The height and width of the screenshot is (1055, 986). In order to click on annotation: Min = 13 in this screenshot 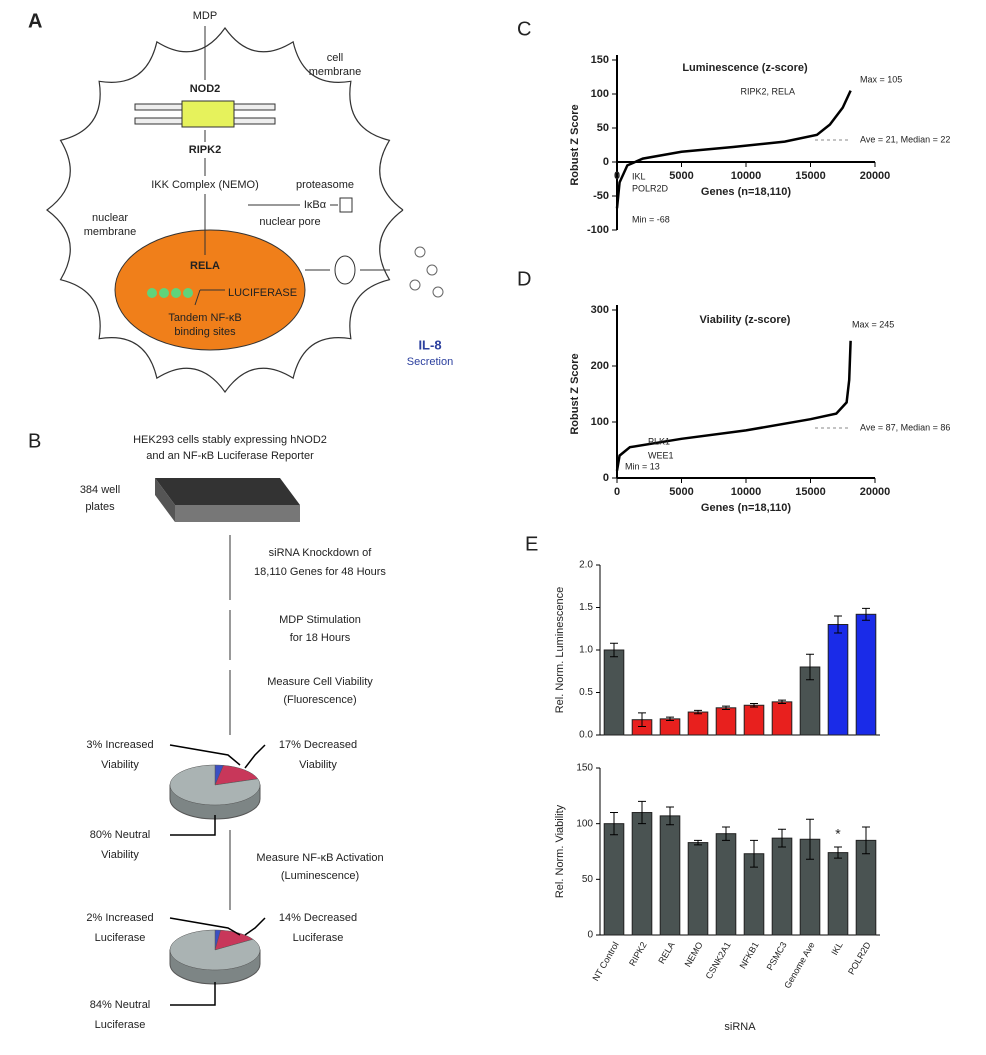, I will do `click(642, 466)`.